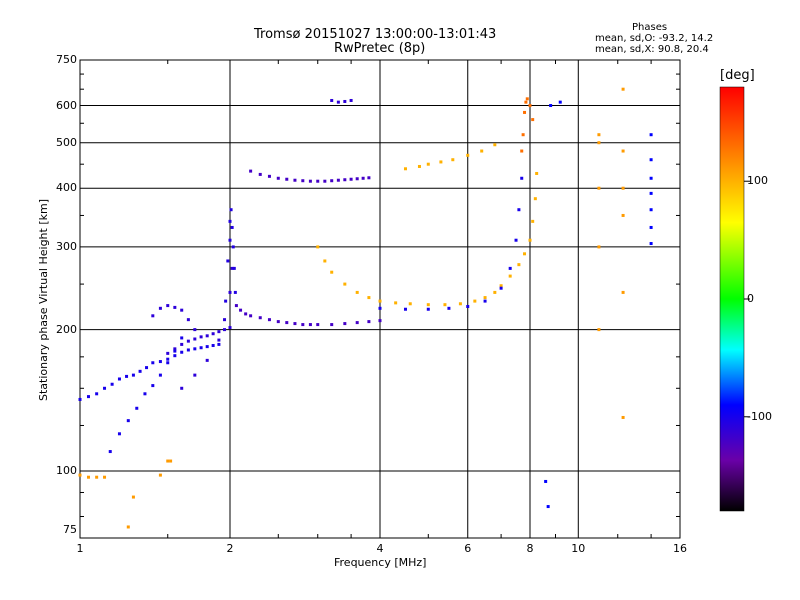 The height and width of the screenshot is (600, 800). What do you see at coordinates (70, 529) in the screenshot?
I see `y-tick-label: 75` at bounding box center [70, 529].